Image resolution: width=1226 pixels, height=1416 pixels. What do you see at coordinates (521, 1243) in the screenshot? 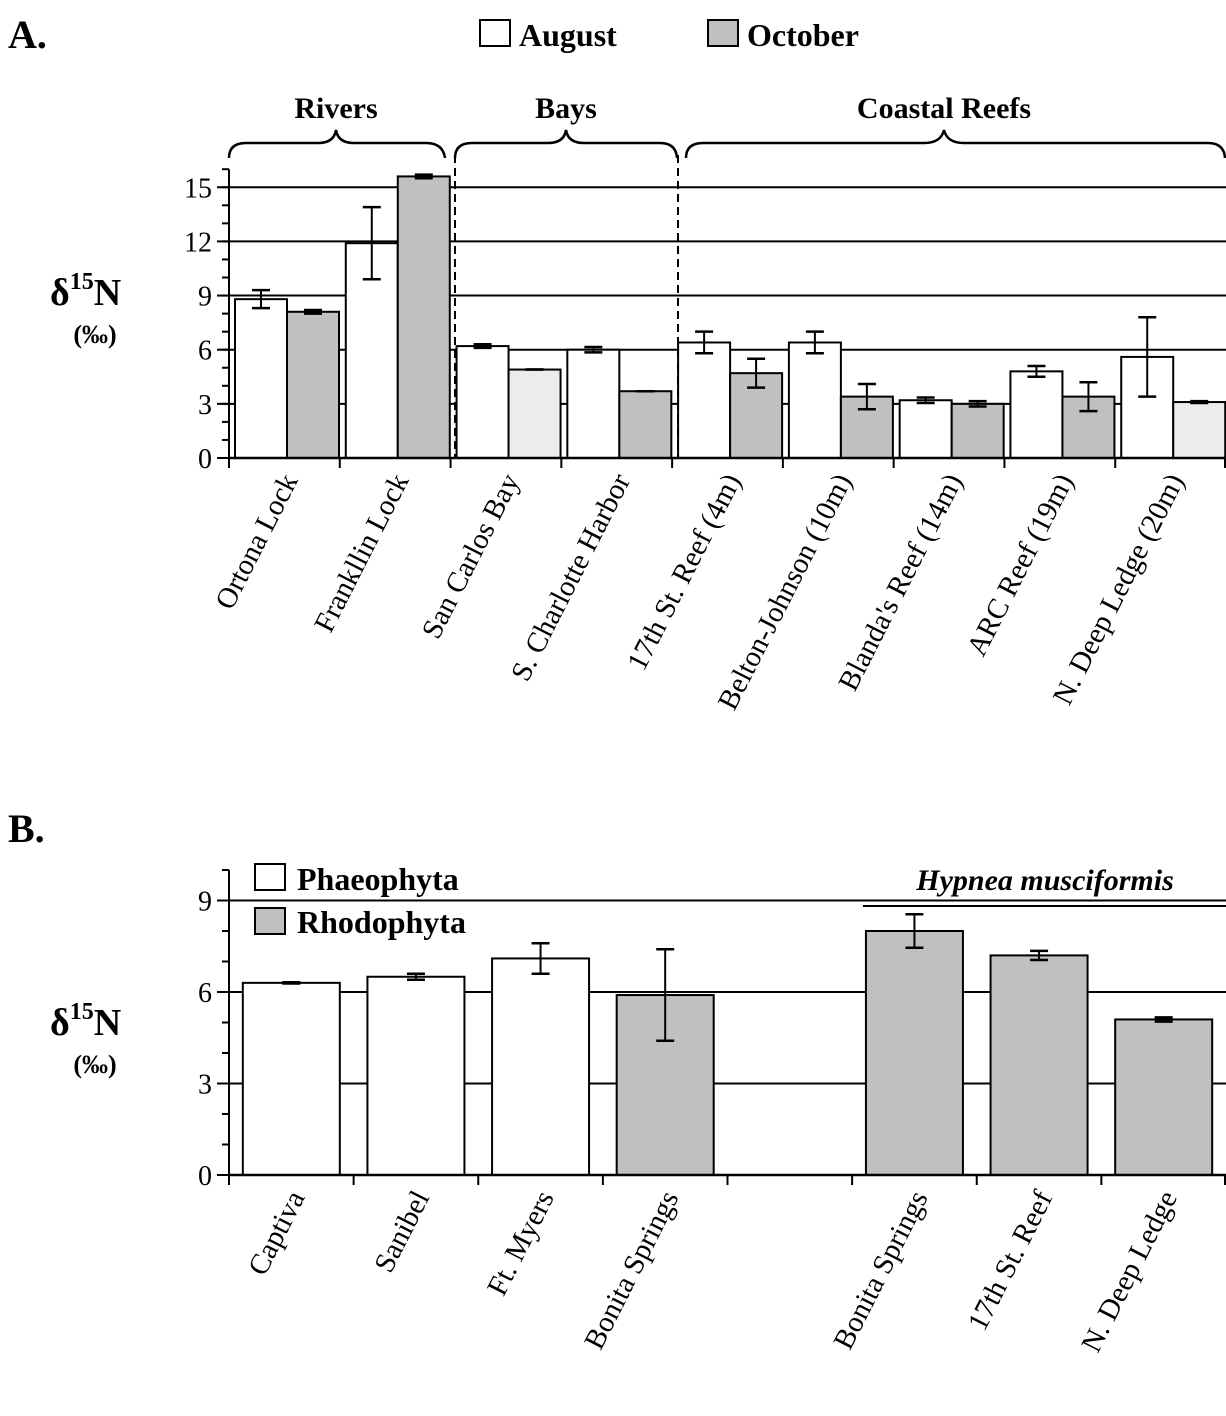
I see `x-tick-label: Ft. Myers` at bounding box center [521, 1243].